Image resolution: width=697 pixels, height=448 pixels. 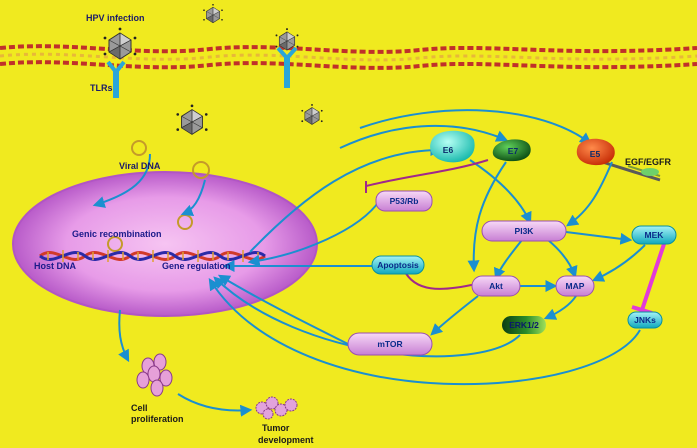 I want to click on label-genic-recombination: Genic recombination, so click(x=117, y=234).